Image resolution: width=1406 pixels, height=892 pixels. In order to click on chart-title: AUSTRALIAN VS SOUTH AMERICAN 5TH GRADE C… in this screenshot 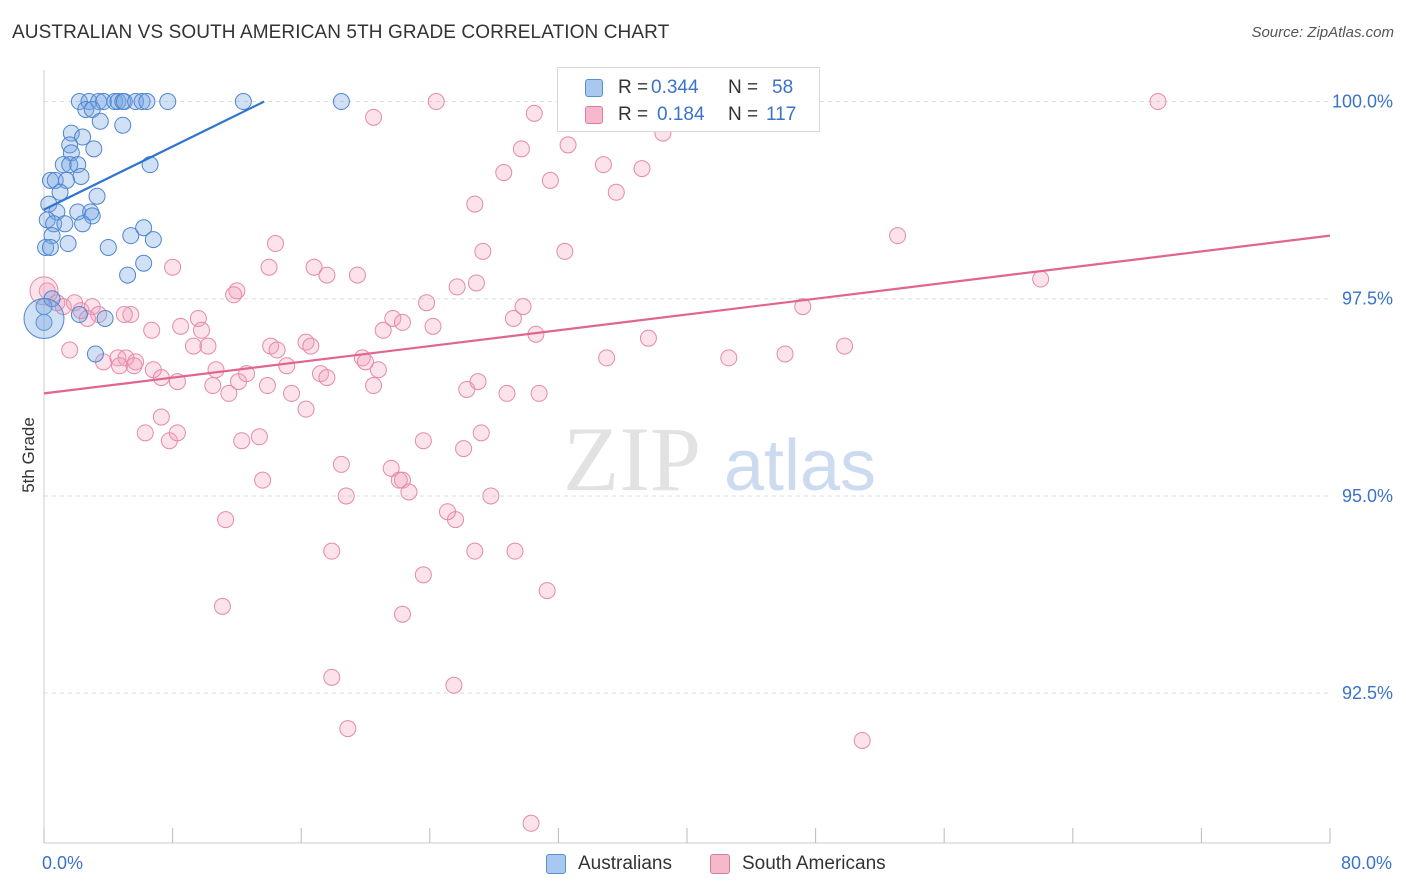, I will do `click(341, 32)`.